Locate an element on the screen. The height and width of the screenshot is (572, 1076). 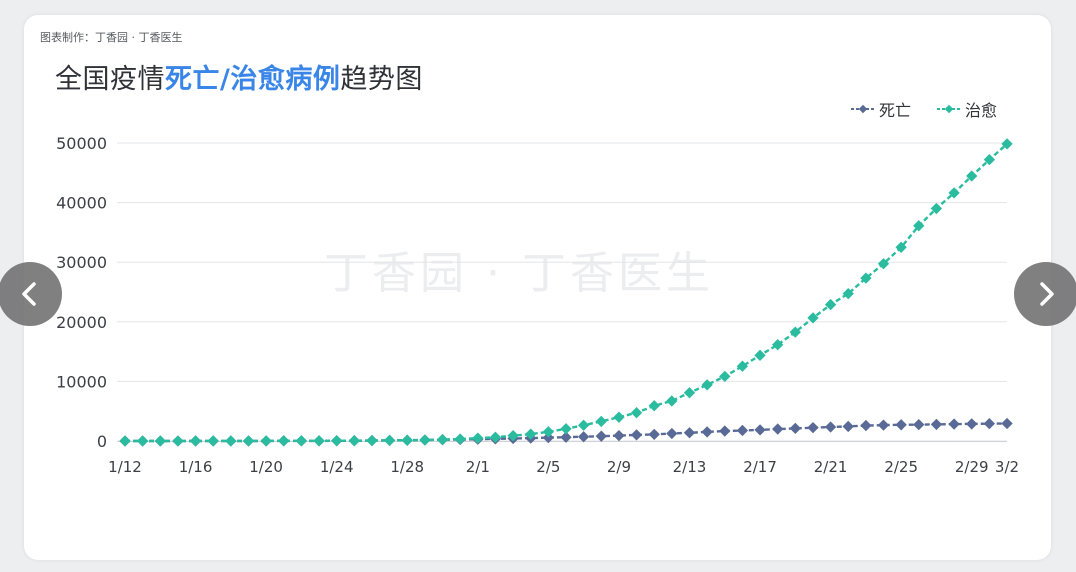
chart-title: 全国疫情死亡/治愈病例趋势图 is located at coordinates (239, 76).